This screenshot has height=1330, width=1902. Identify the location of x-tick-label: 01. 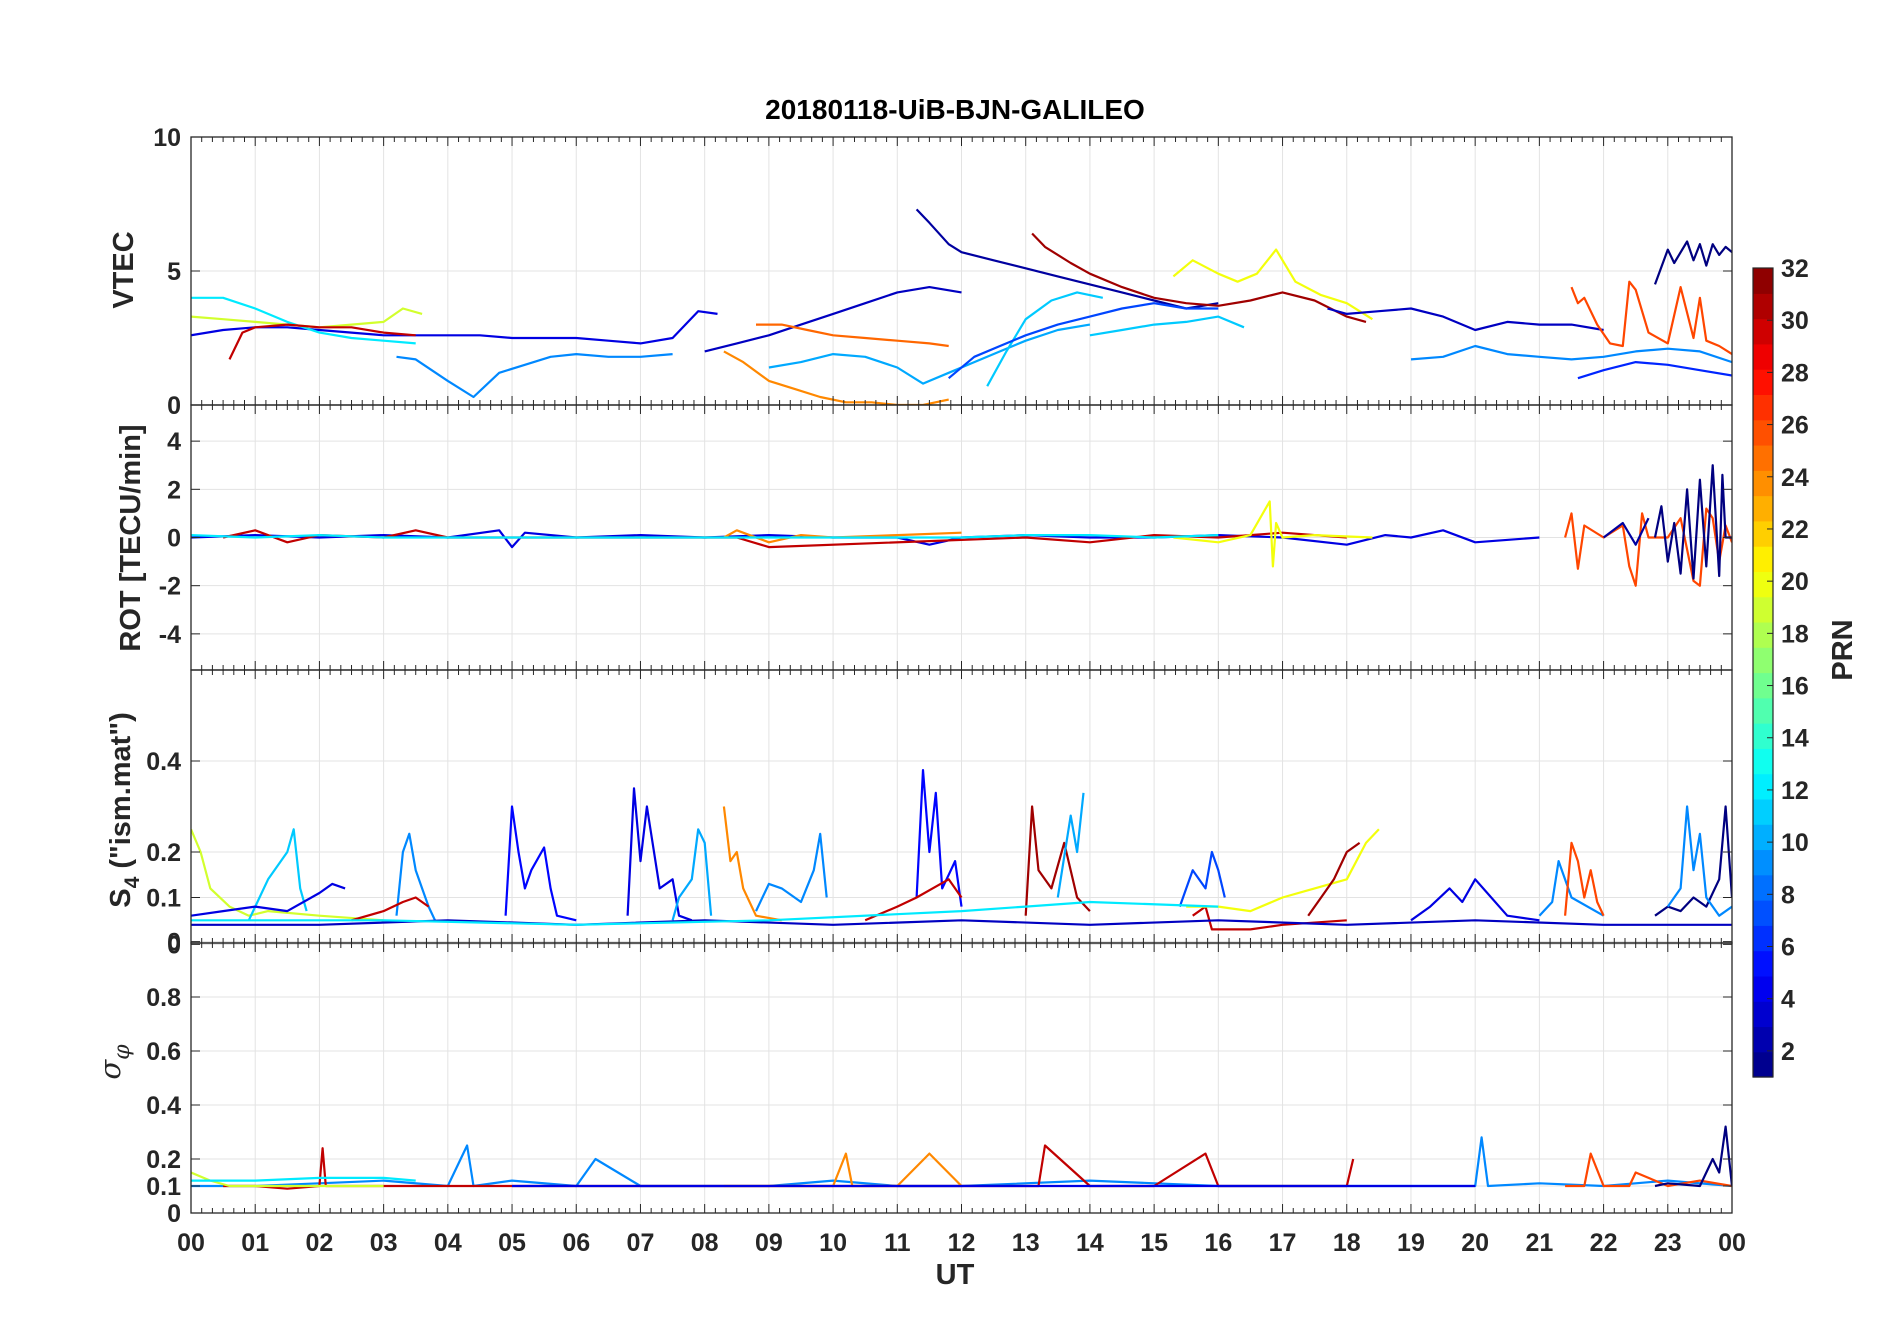
(255, 1243).